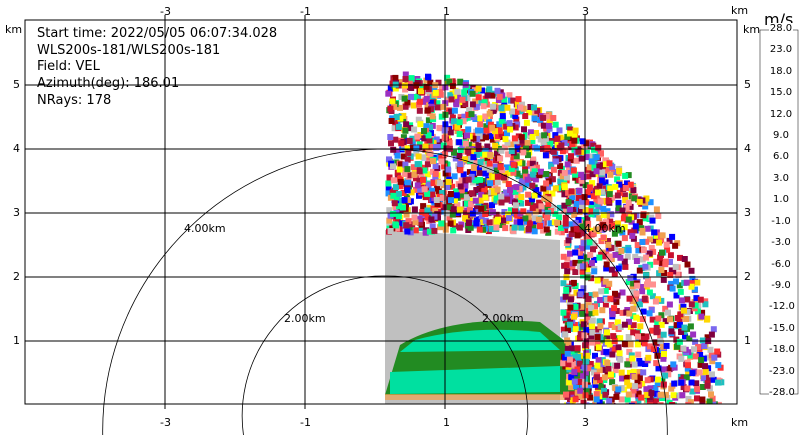  Describe the element at coordinates (747, 212) in the screenshot. I see `y-tick-right: 3` at that location.